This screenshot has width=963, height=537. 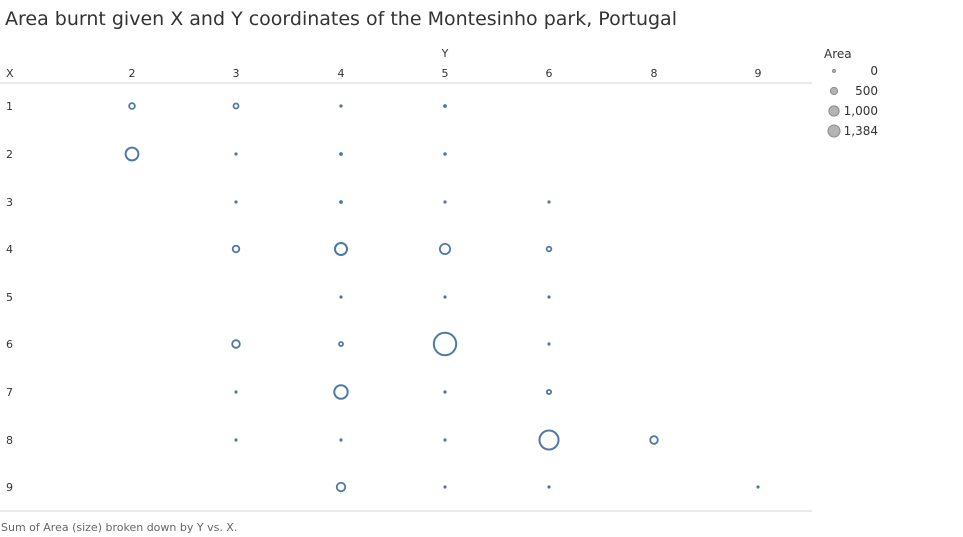 What do you see at coordinates (9, 487) in the screenshot?
I see `row-tick-label: 9` at bounding box center [9, 487].